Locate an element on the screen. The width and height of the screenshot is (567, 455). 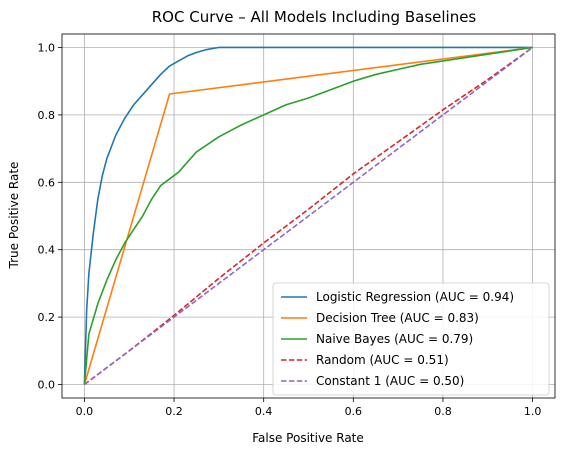
x-tick-label: 0.8 is located at coordinates (443, 411).